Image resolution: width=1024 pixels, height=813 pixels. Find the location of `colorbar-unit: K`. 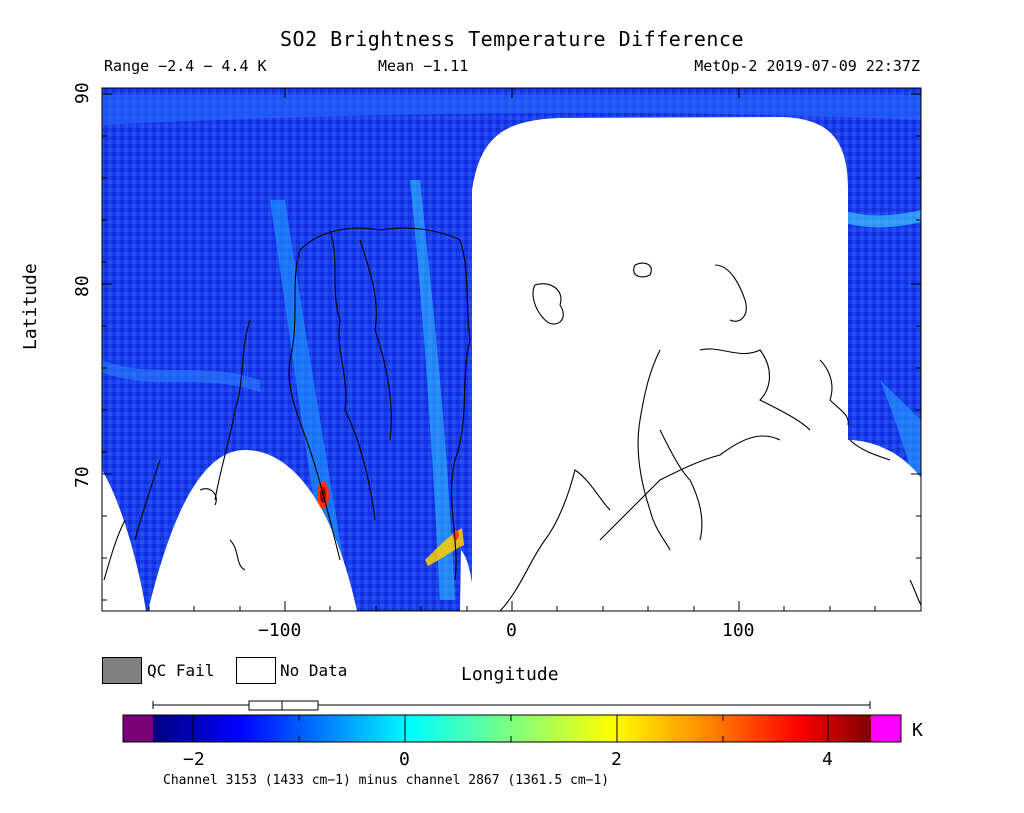

colorbar-unit: K is located at coordinates (917, 730).